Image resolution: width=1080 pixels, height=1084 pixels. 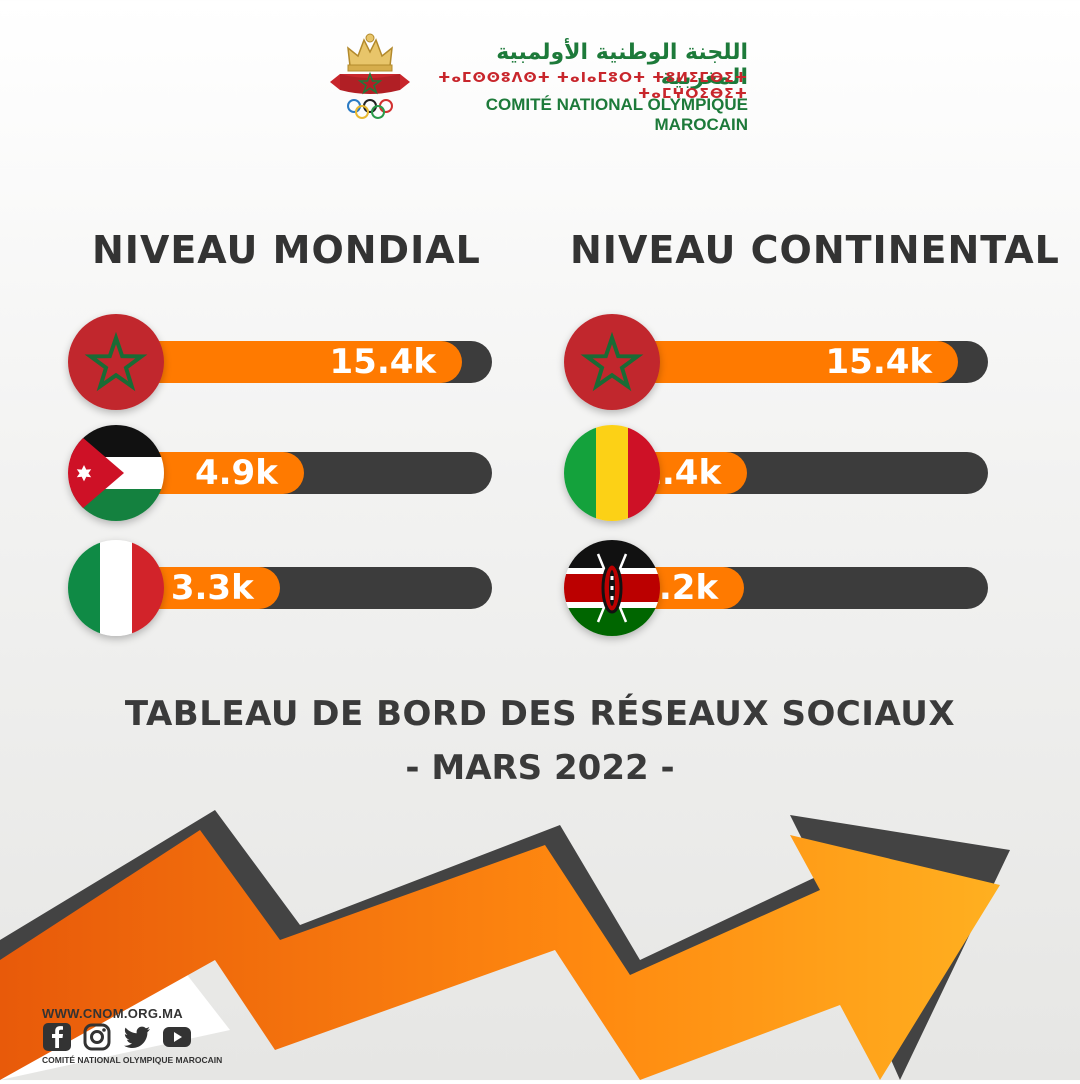 What do you see at coordinates (593, 86) in the screenshot?
I see `logo-tifinagh-name: ⵜⴰⵎⵙⵙⵓⴷⵙⵜ ⵜⴰⵏⴰⵎⵓⵔⵜ ⵜⵓⵍⵉⵎⴱⵉⵜ ⵜⴰⵎⵖⵔⵉⴱⵉⵜ` at bounding box center [593, 86].